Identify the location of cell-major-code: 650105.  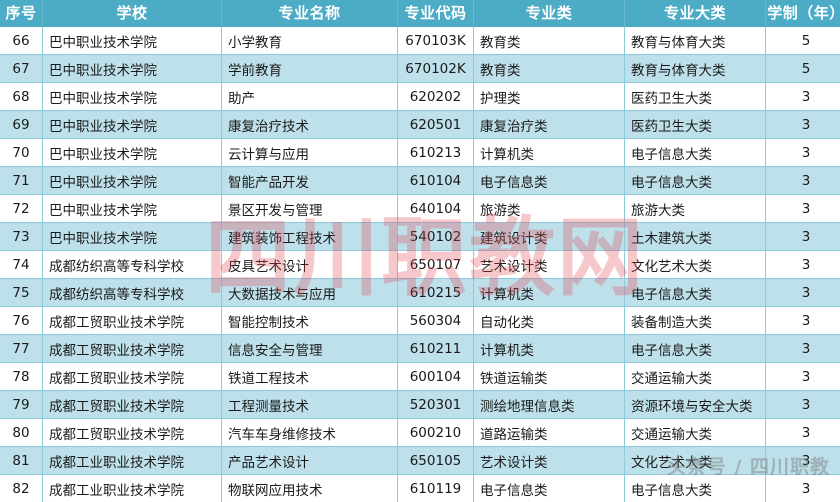
(436, 461).